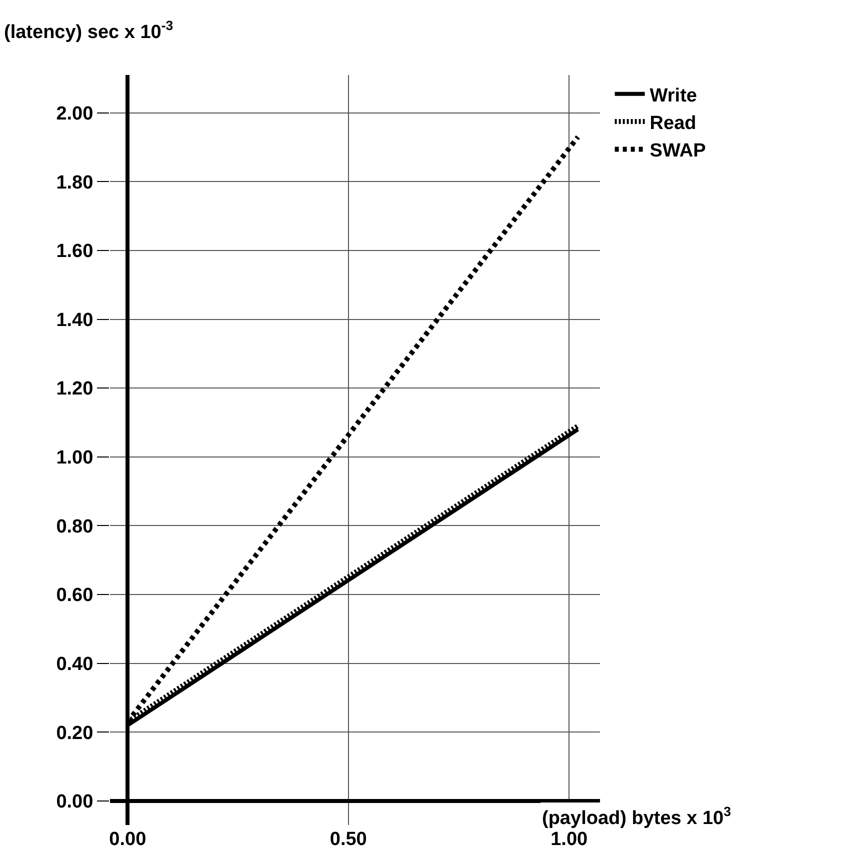 This screenshot has width=852, height=860. I want to click on y-tick-label: 0.00, so click(75, 802).